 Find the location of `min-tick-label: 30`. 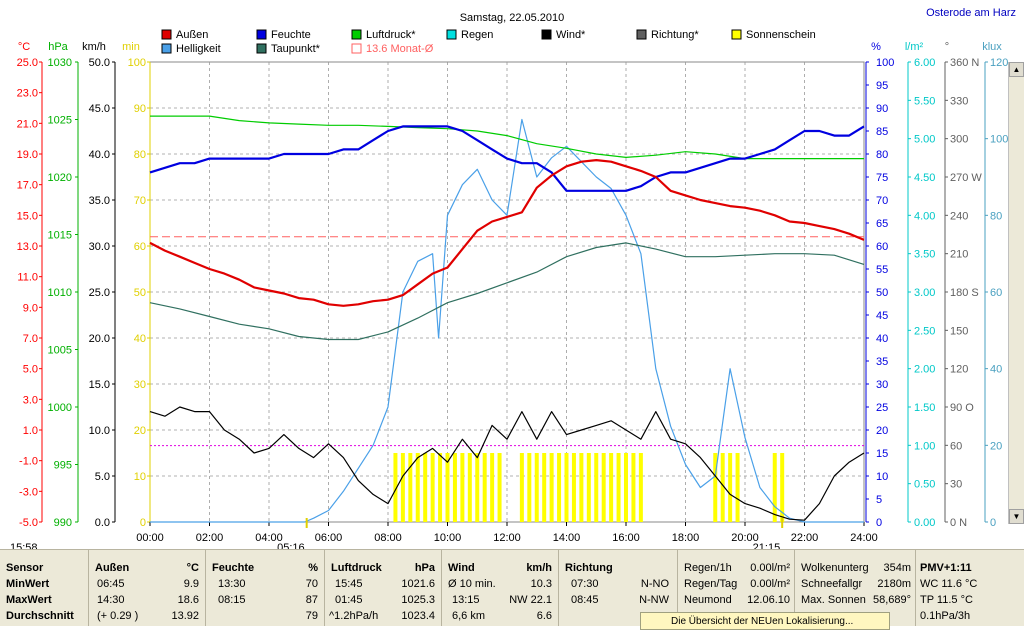

min-tick-label: 30 is located at coordinates (140, 385).